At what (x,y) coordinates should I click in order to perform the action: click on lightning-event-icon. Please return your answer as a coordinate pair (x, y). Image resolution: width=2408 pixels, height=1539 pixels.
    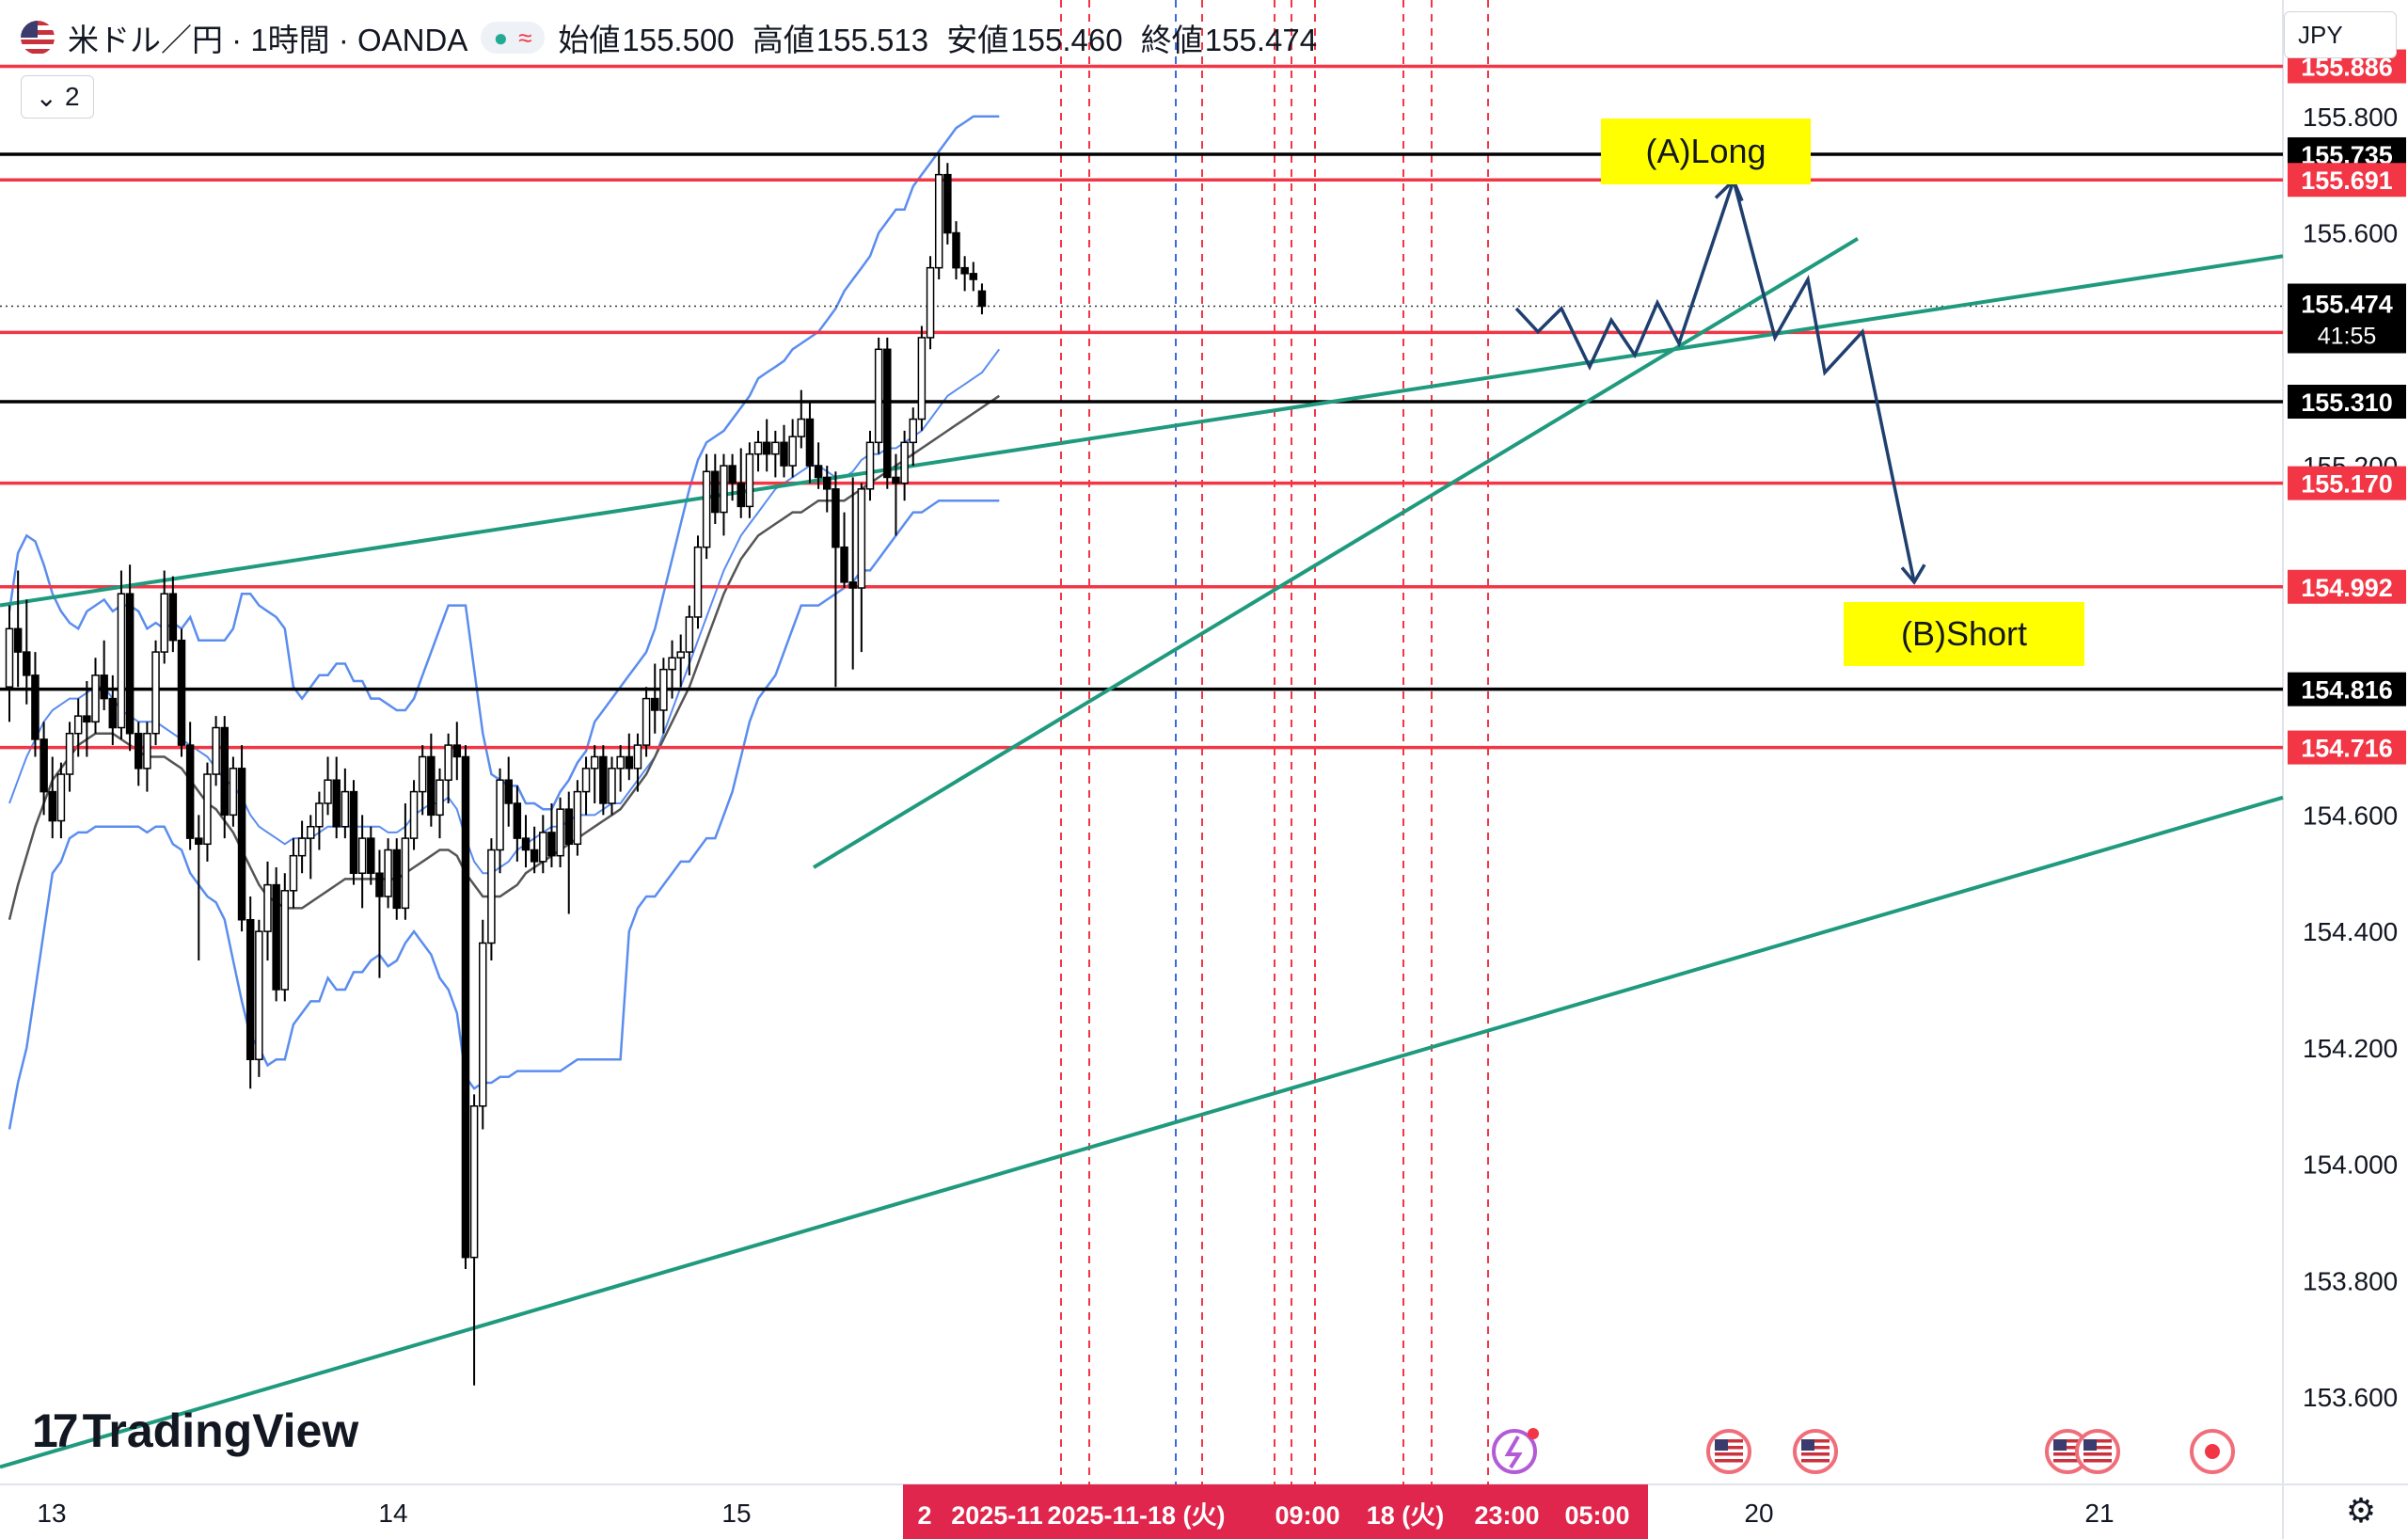
    Looking at the image, I should click on (1515, 1451).